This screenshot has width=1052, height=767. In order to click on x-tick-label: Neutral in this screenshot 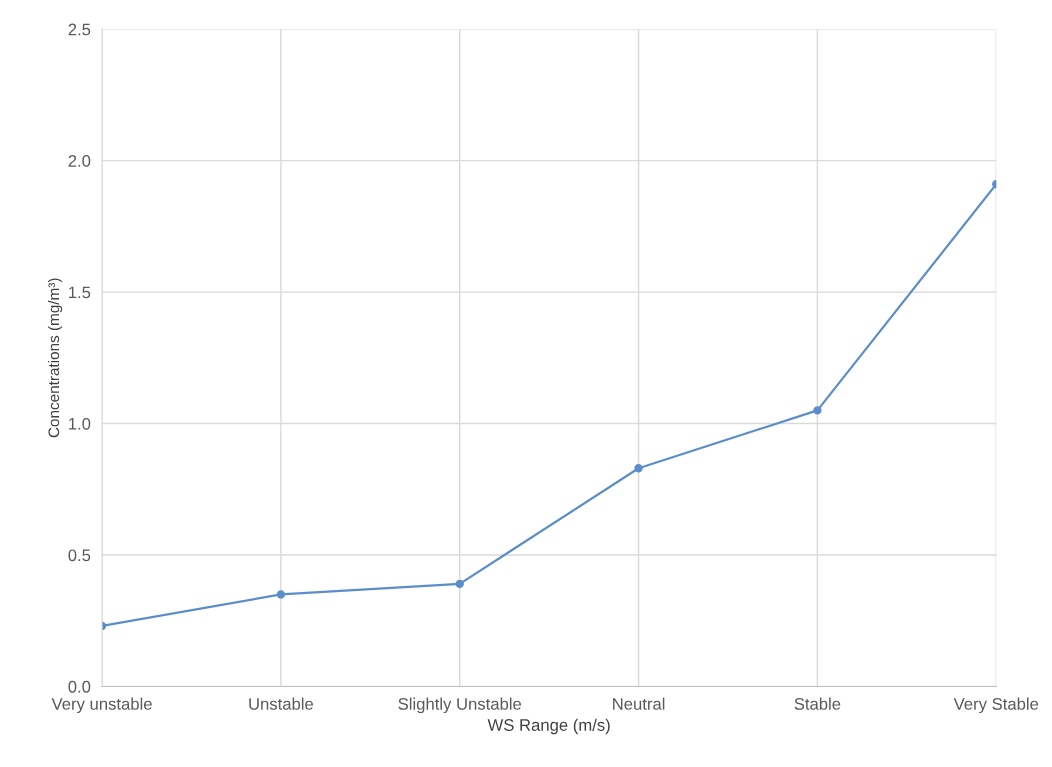, I will do `click(639, 703)`.